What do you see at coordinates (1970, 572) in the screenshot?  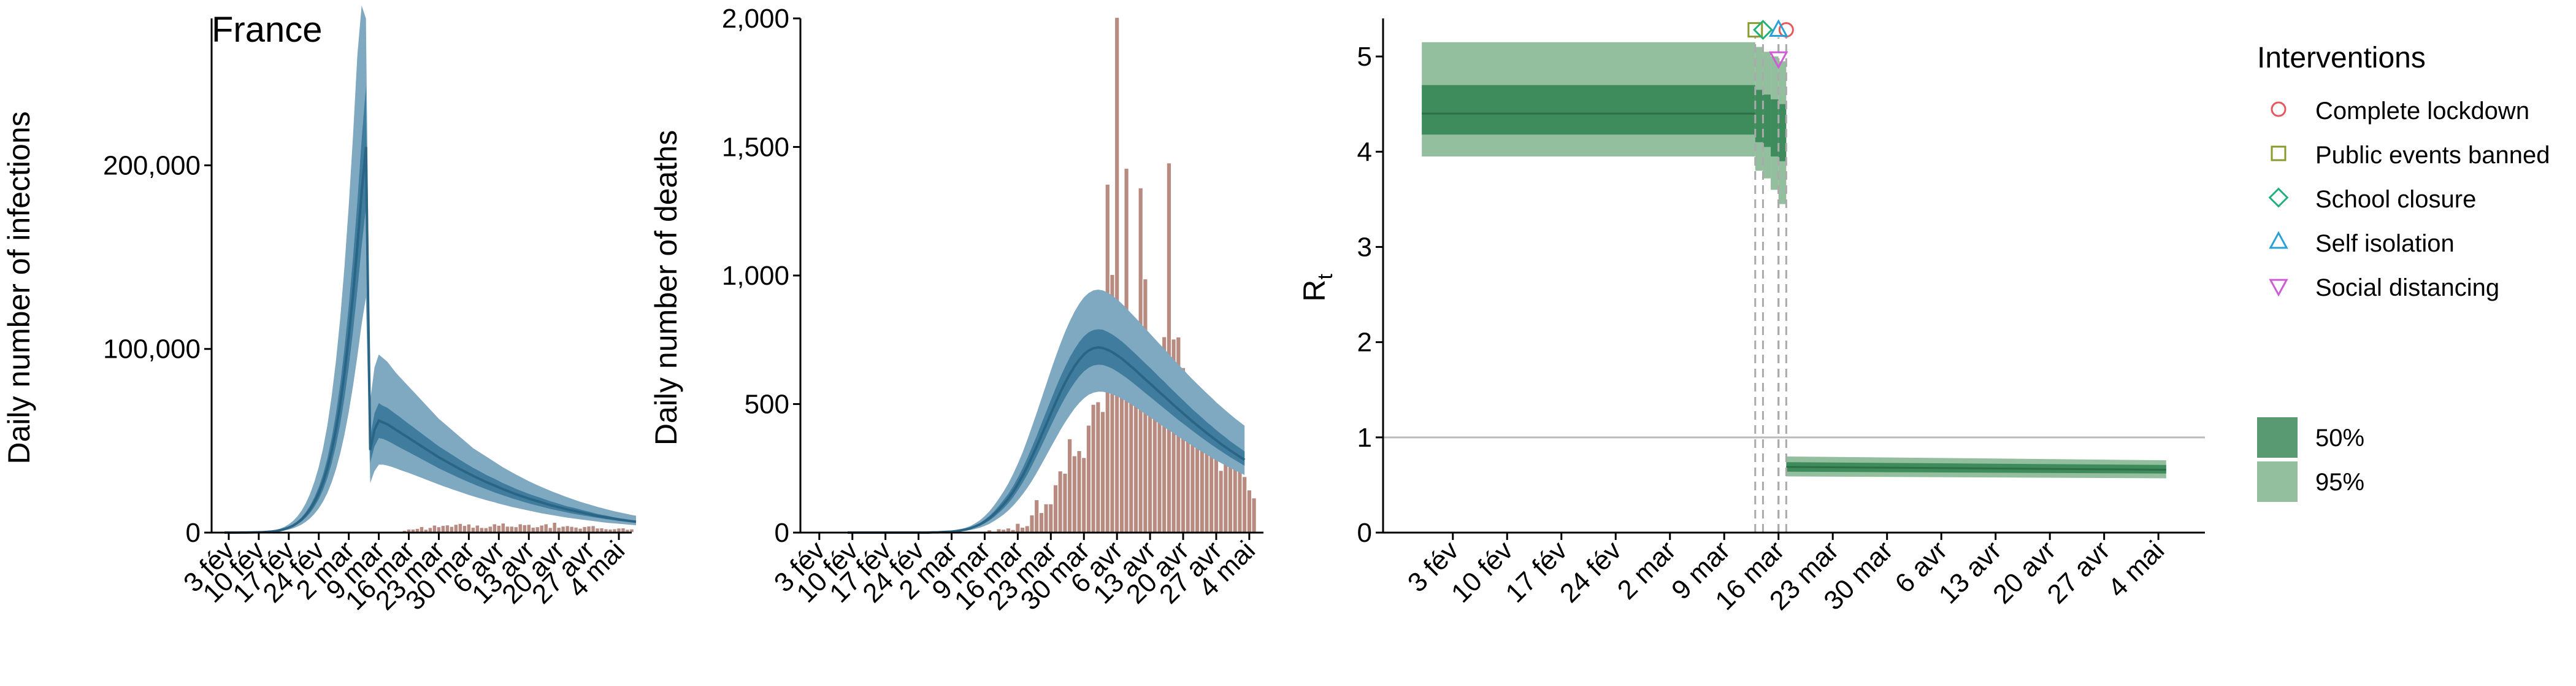 I see `x-tick-label: 13 avr` at bounding box center [1970, 572].